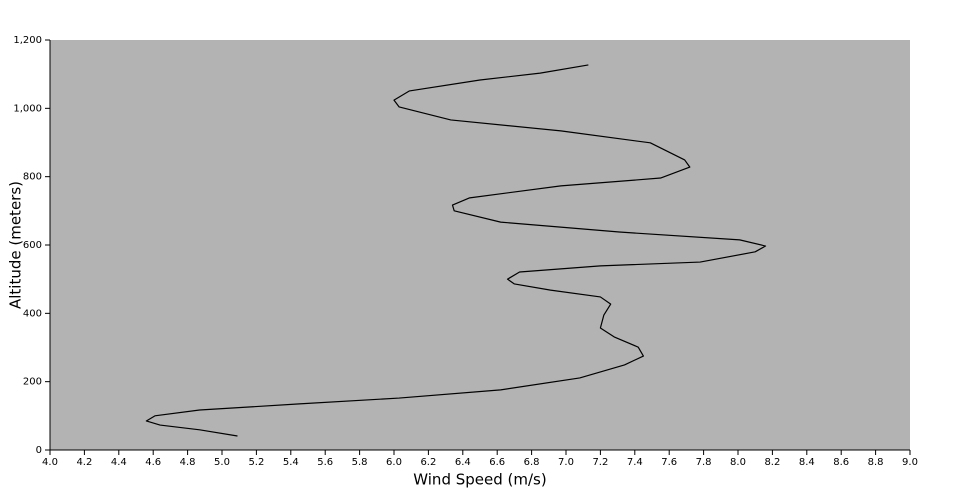 The height and width of the screenshot is (500, 960). I want to click on y-tick-label: 1,000, so click(27, 108).